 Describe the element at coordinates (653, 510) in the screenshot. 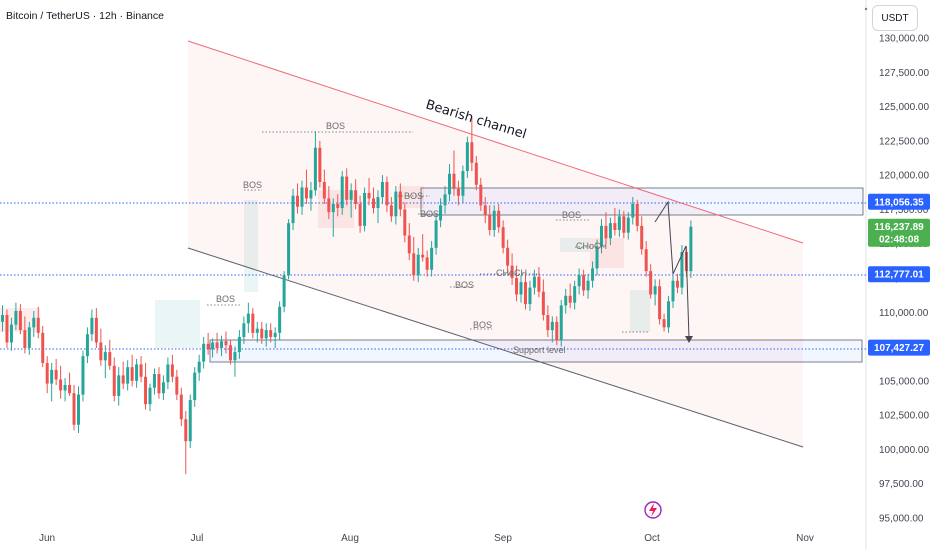

I see `lightning-icon` at that location.